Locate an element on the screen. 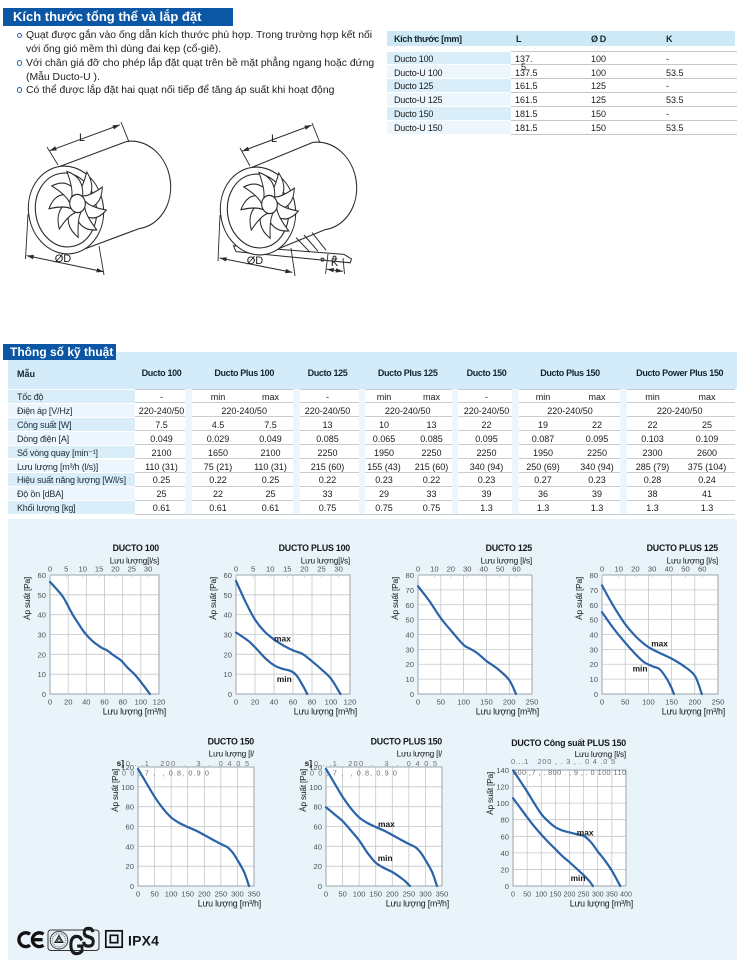 This screenshot has height=960, width=750. svg-text:0 . .1 200 . 3 . 0 4 0: 0 . .1 200 . 3 . 0 4 0 5 is located at coordinates (187, 763).